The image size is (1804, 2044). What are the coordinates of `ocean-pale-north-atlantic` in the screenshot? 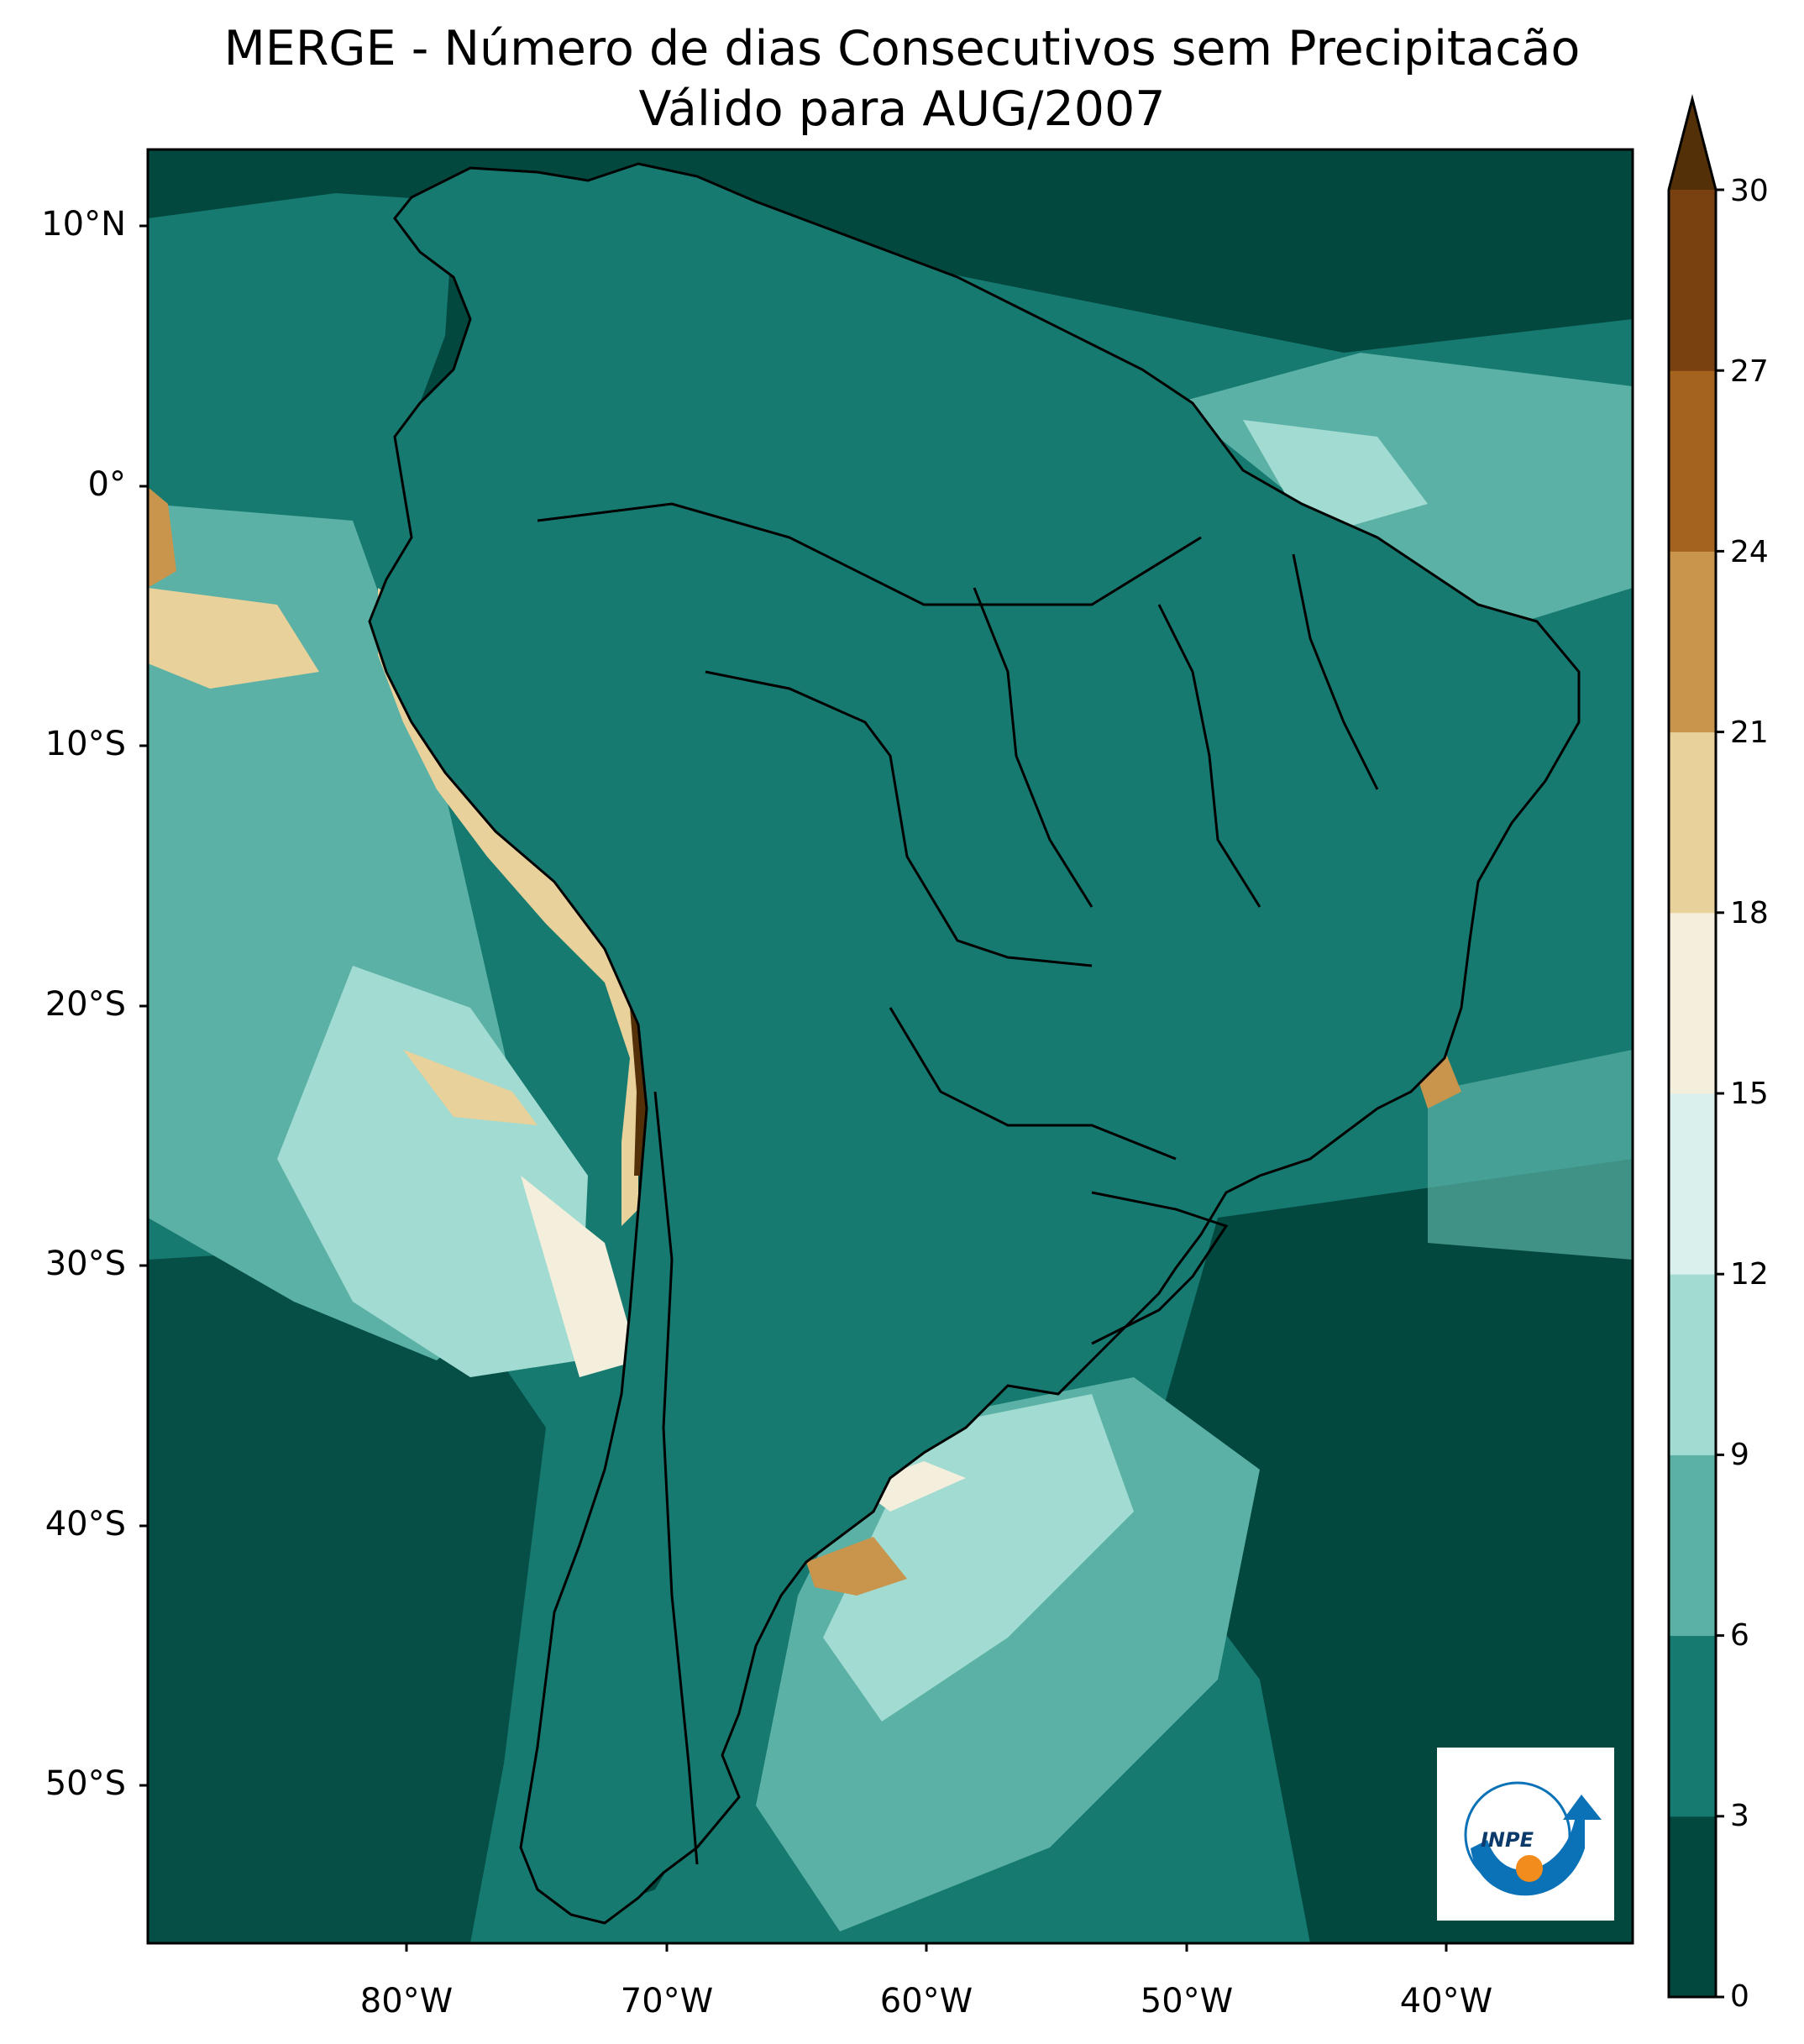 It's located at (1335, 478).